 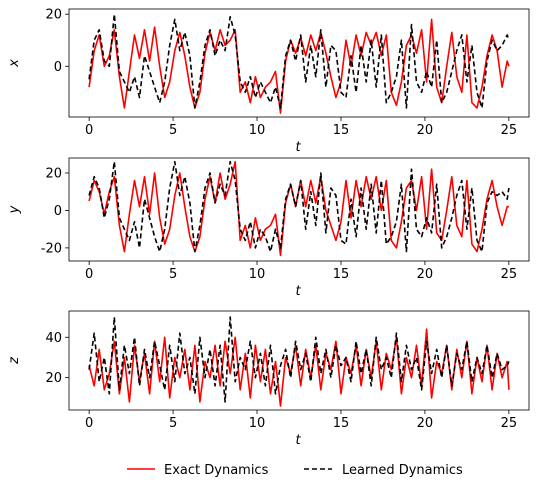 I want to click on y-tick-label: -20, so click(x=51, y=248).